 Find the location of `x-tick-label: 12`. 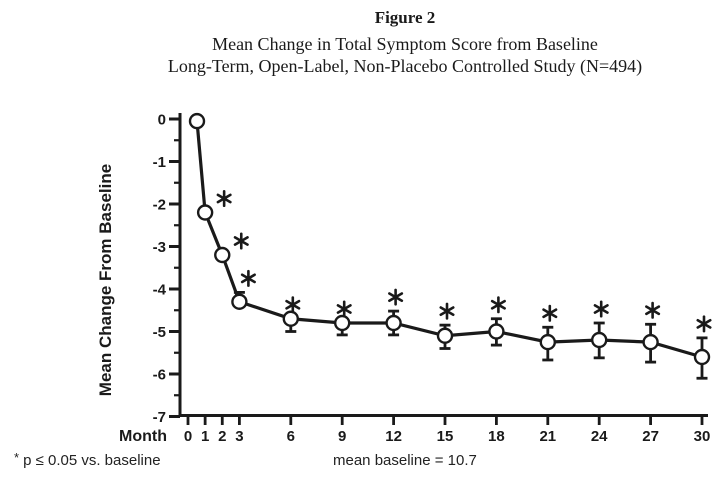

x-tick-label: 12 is located at coordinates (393, 436).